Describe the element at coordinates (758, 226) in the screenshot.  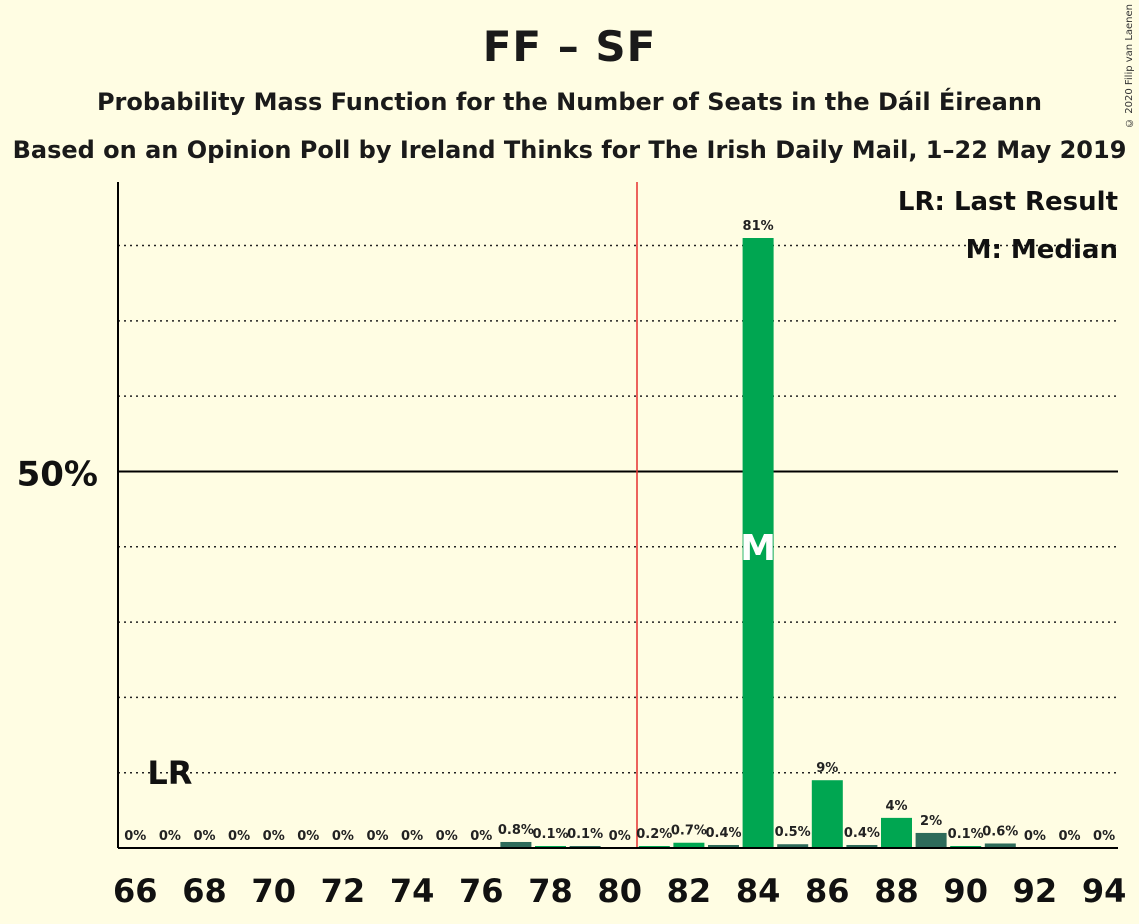
I see `bar-value-label: 81%` at that location.